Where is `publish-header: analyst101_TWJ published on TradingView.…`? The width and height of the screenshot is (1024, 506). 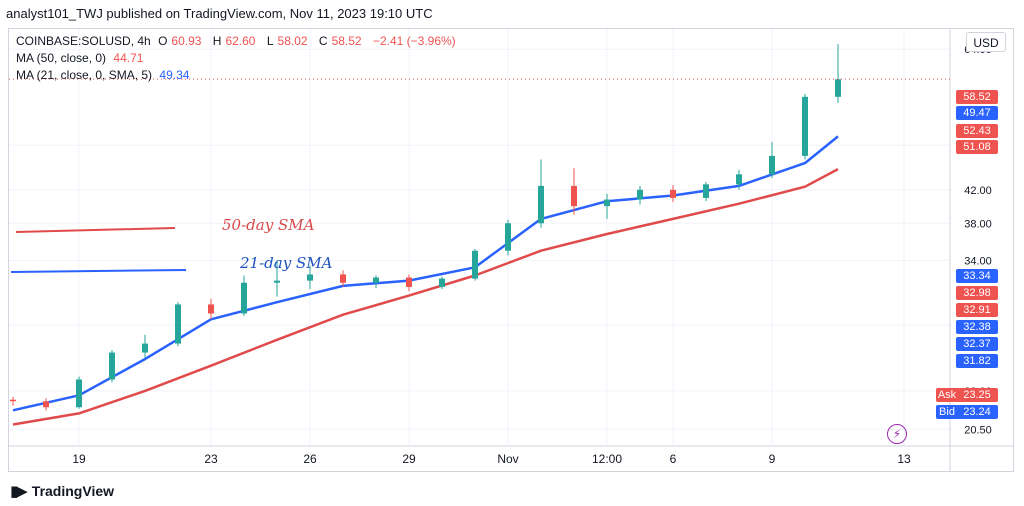 publish-header: analyst101_TWJ published on TradingView.… is located at coordinates (219, 13).